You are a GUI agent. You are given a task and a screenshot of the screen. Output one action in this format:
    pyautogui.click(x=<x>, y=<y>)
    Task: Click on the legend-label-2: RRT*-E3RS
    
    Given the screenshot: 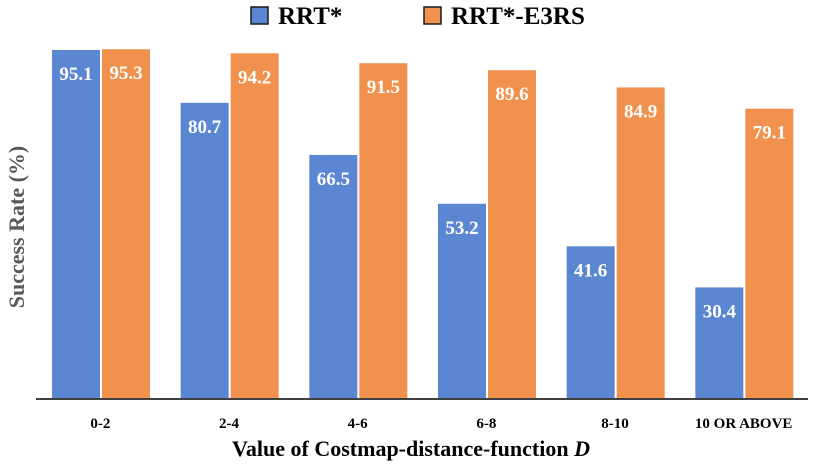 What is the action you would take?
    pyautogui.click(x=518, y=16)
    